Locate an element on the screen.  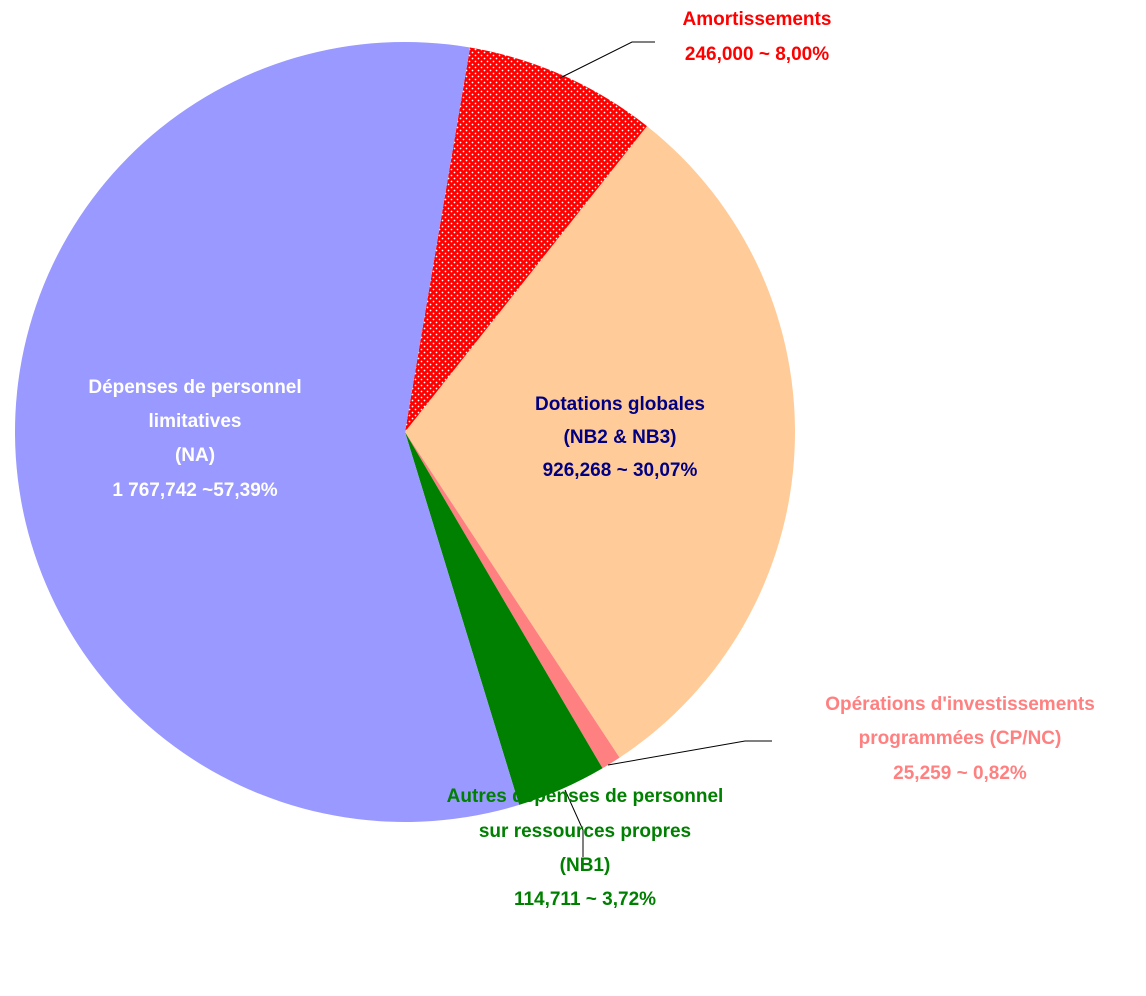
slice-label: (NB2 & NB3) is located at coordinates (620, 437).